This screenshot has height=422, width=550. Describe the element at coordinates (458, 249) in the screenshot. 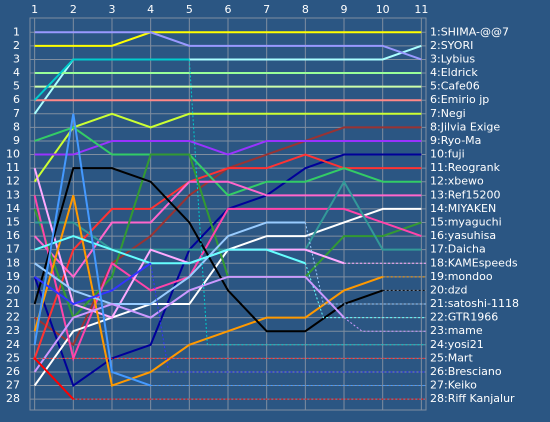

I see `legend-label: 17:Daicha` at that location.